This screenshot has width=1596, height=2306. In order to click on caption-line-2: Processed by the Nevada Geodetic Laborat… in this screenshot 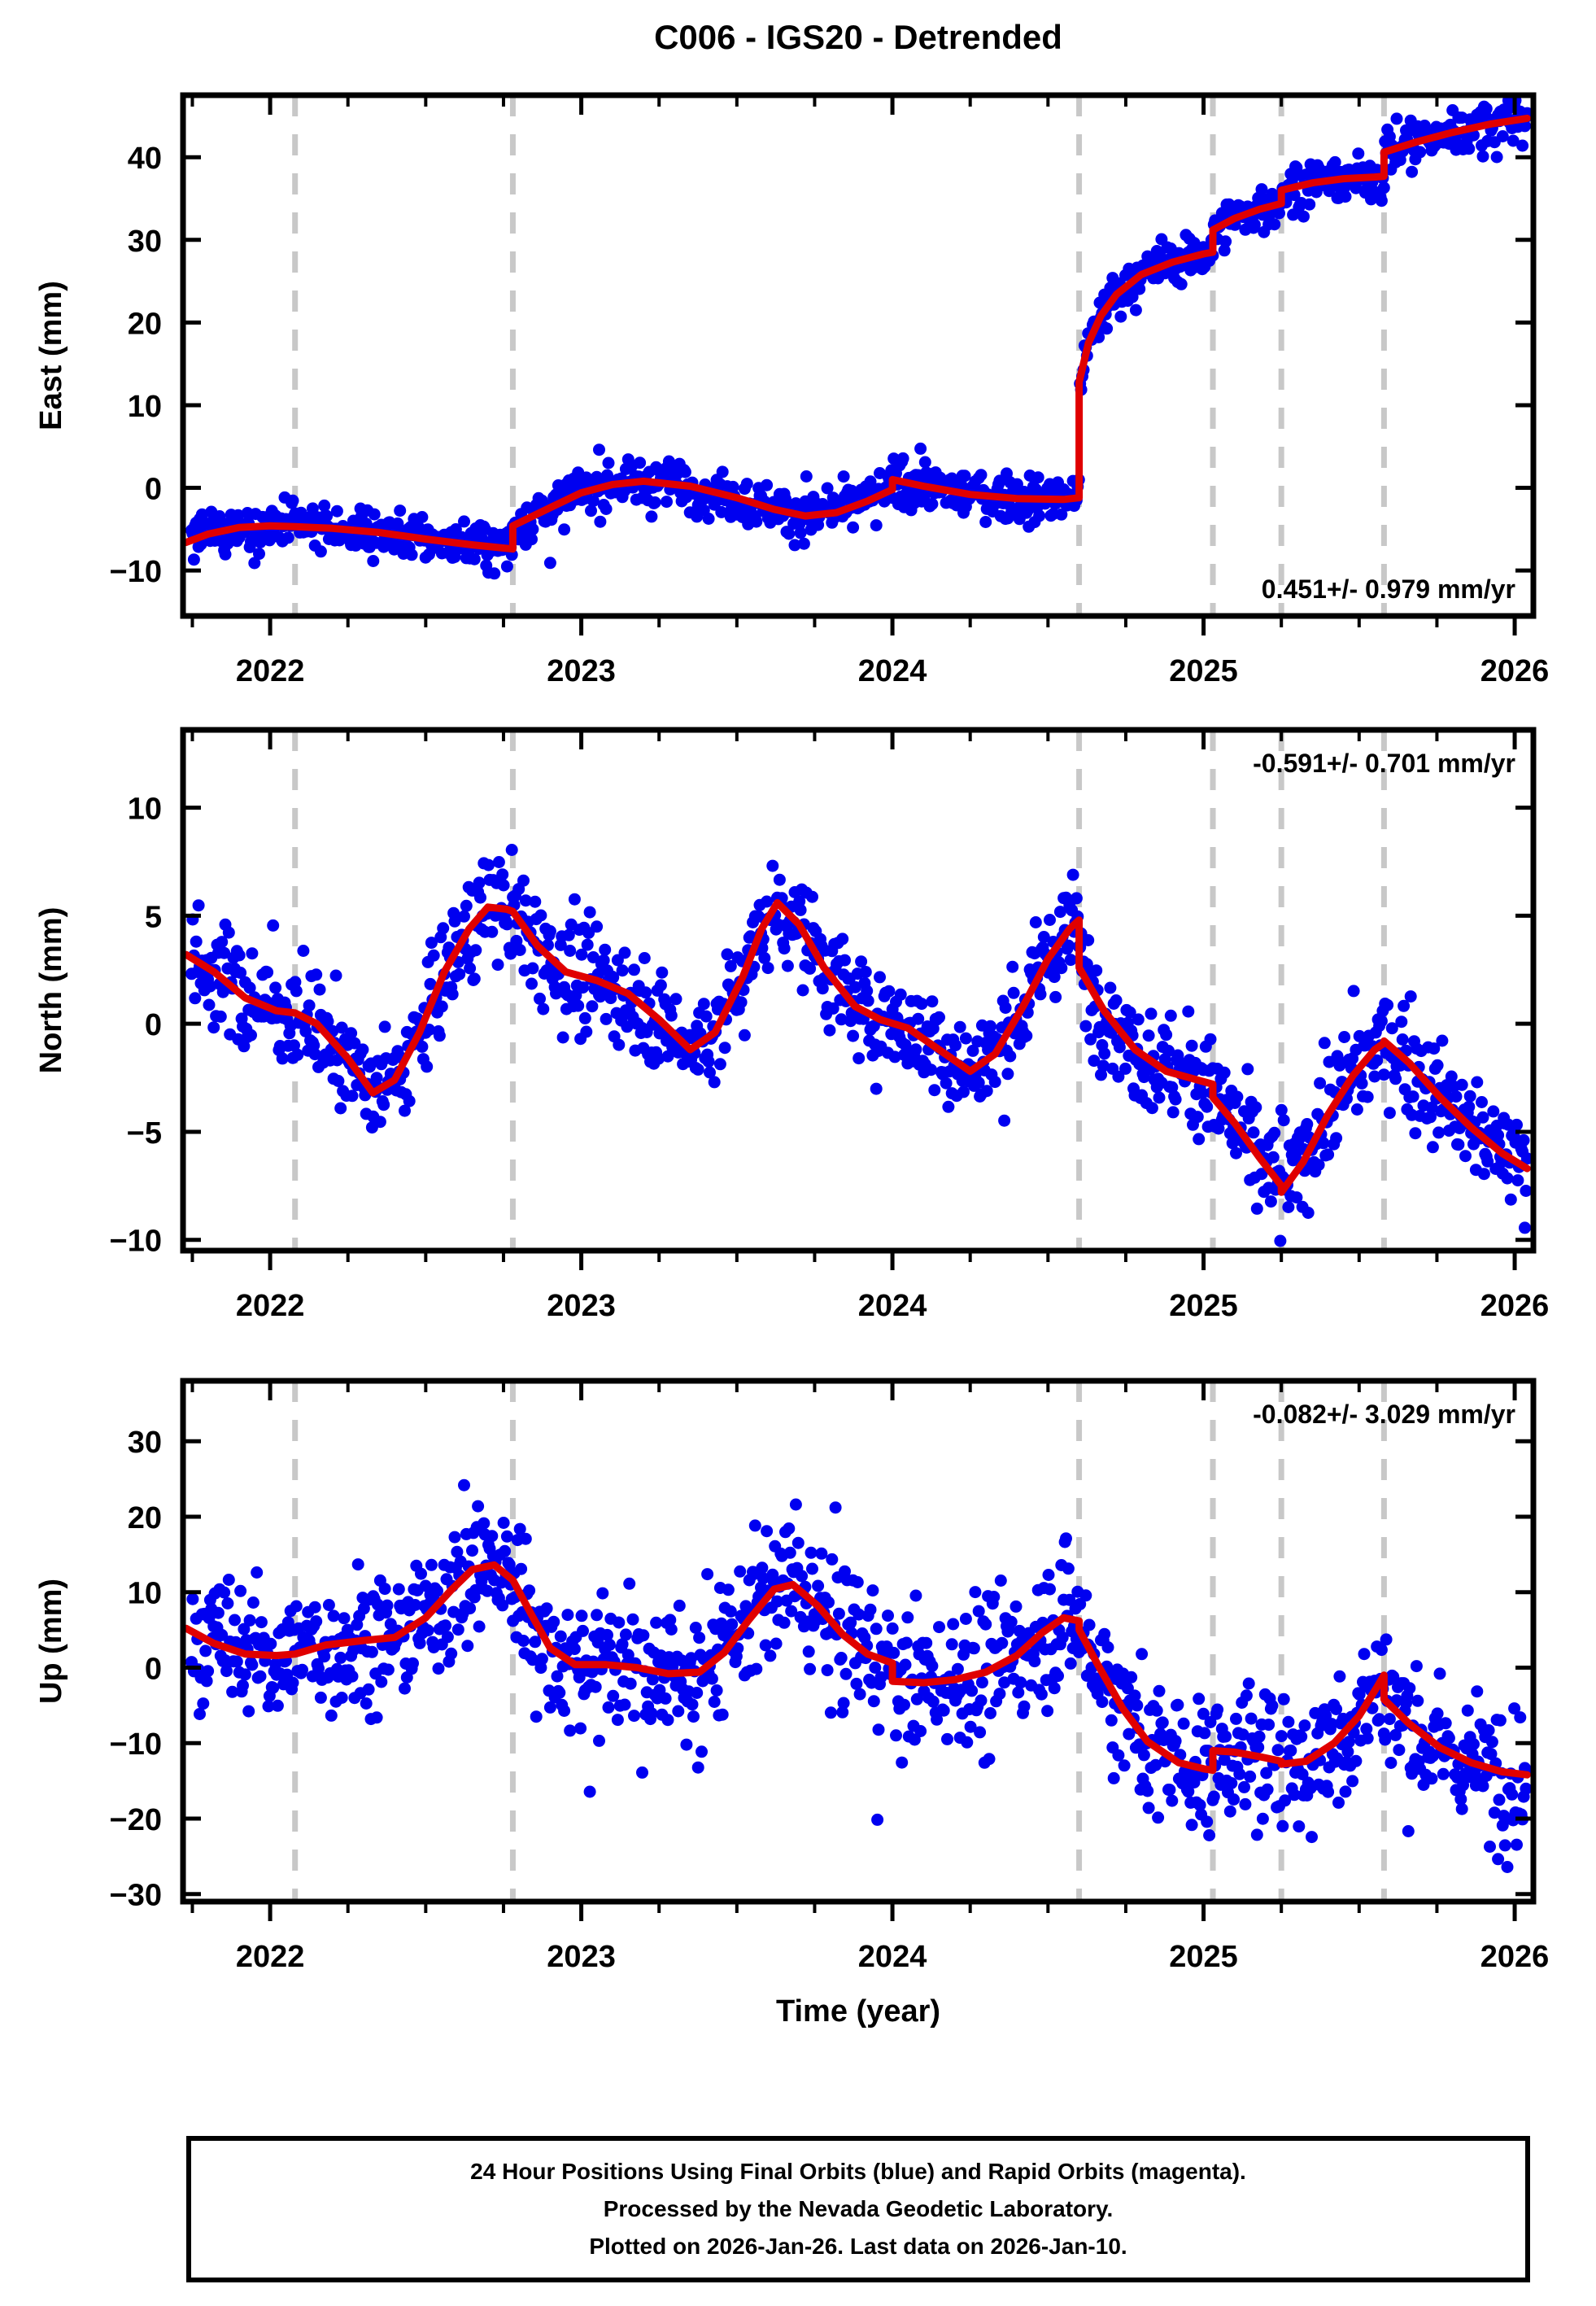, I will do `click(859, 2208)`.